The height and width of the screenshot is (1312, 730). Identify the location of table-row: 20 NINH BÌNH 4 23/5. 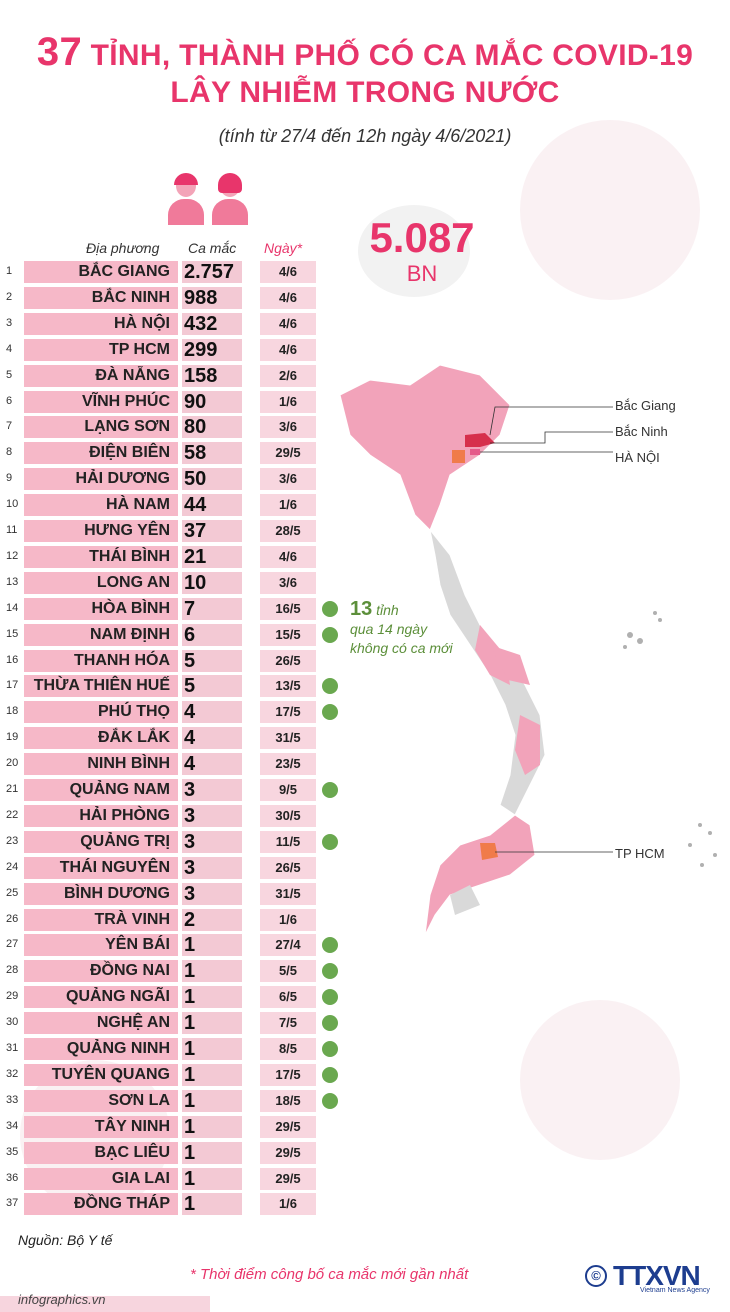
(165, 764).